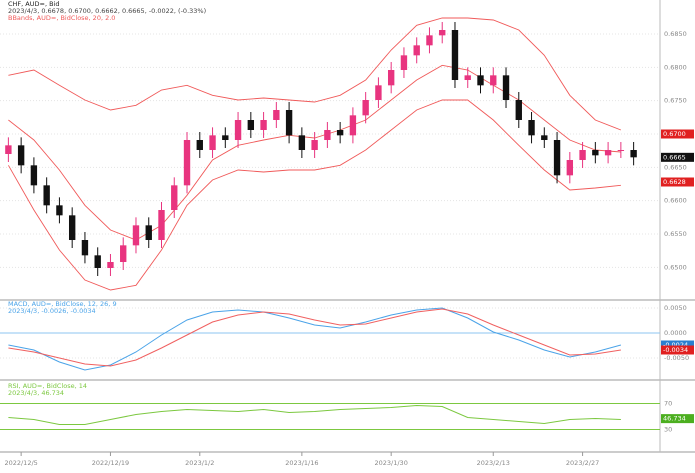  What do you see at coordinates (61, 18) in the screenshot?
I see `panel-header: BBands, AUD=, BidClose, 20, 2.0` at bounding box center [61, 18].